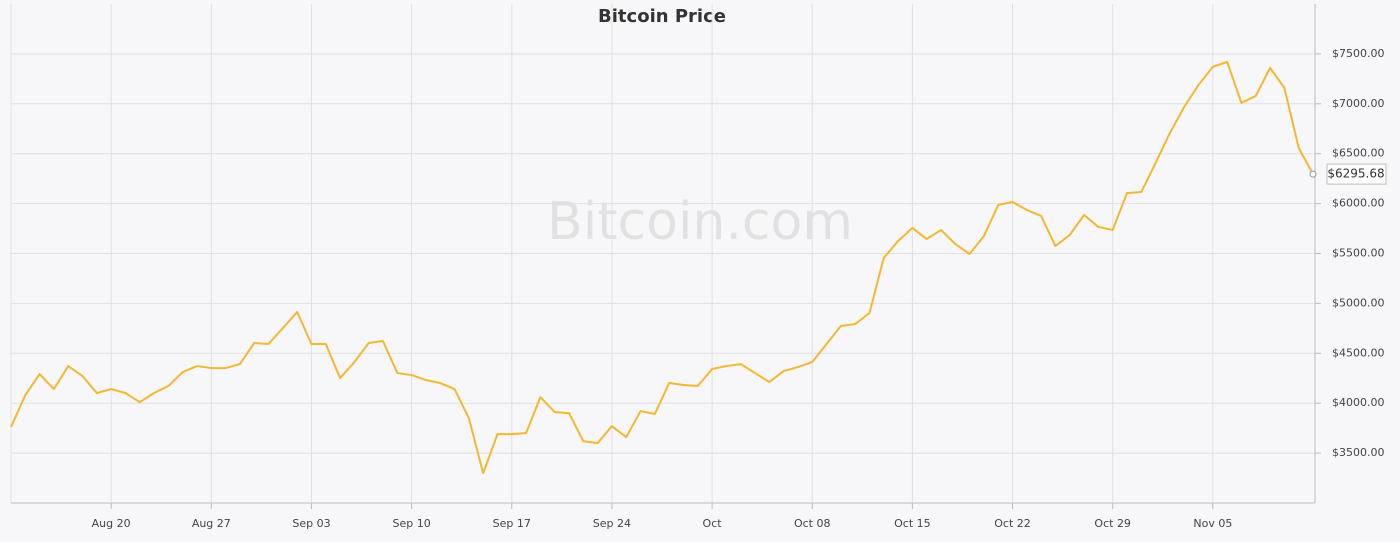 The height and width of the screenshot is (542, 1400). What do you see at coordinates (1313, 174) in the screenshot?
I see `last-point` at bounding box center [1313, 174].